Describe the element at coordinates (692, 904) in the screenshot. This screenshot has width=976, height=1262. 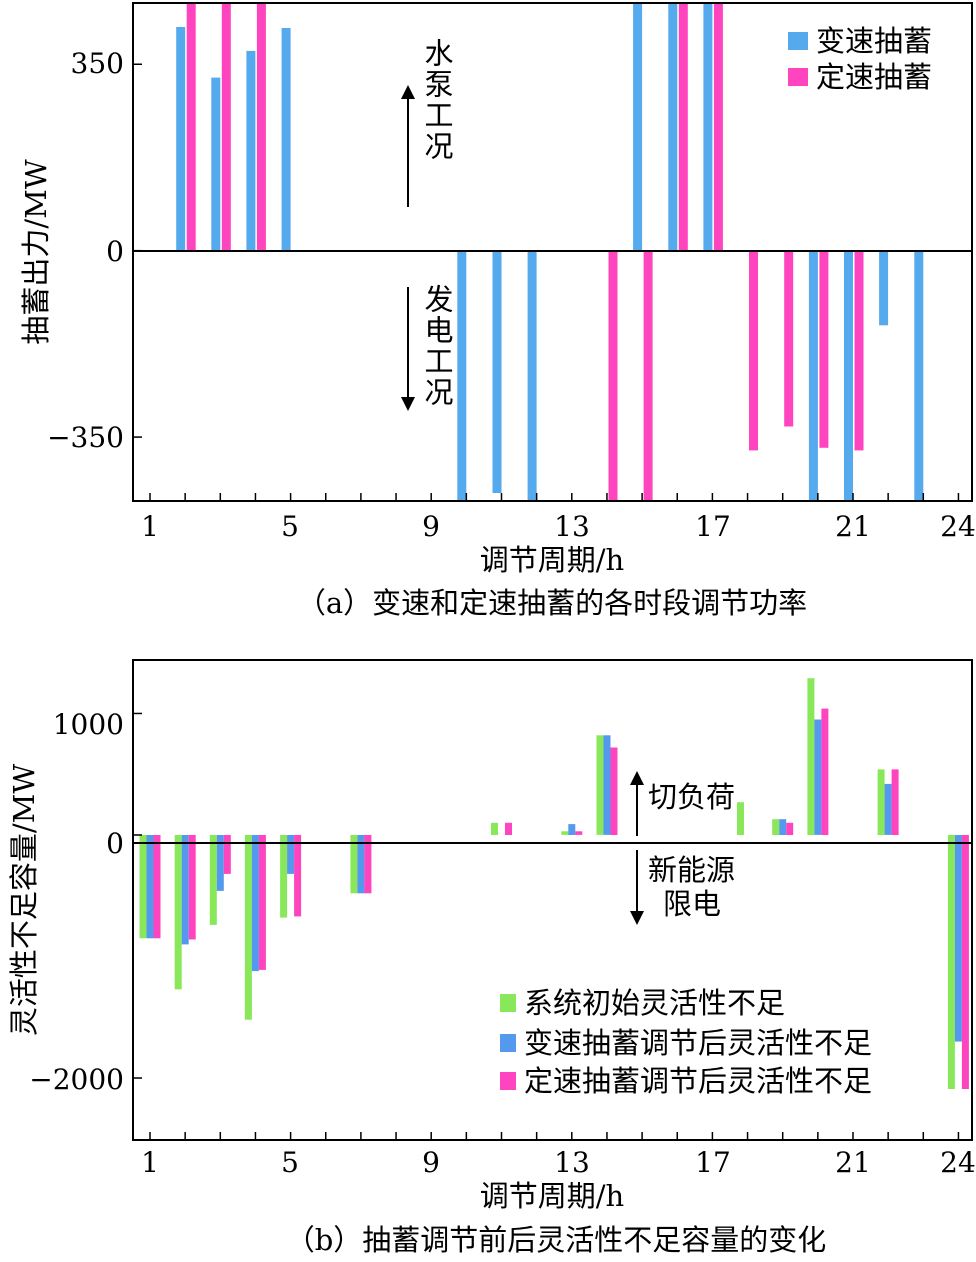
I see `chart-b-curtail-label: 限电` at that location.